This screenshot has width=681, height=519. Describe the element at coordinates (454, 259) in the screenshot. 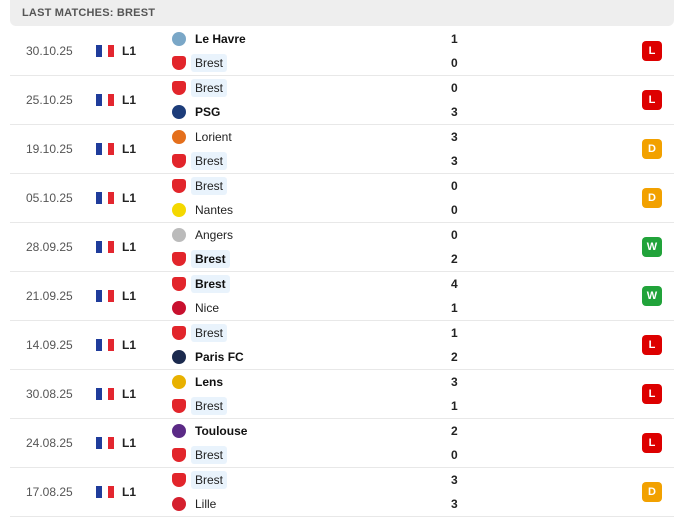

I see `away-score: 2` at that location.